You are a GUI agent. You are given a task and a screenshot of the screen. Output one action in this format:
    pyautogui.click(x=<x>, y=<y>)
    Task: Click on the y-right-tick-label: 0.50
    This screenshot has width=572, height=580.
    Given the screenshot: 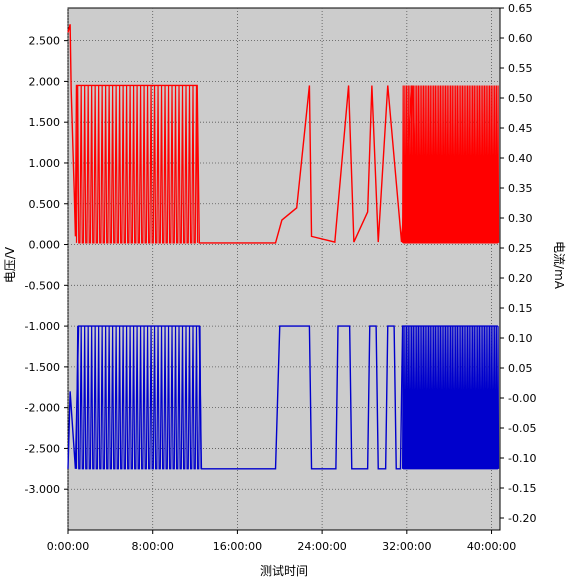 What is the action you would take?
    pyautogui.click(x=520, y=98)
    